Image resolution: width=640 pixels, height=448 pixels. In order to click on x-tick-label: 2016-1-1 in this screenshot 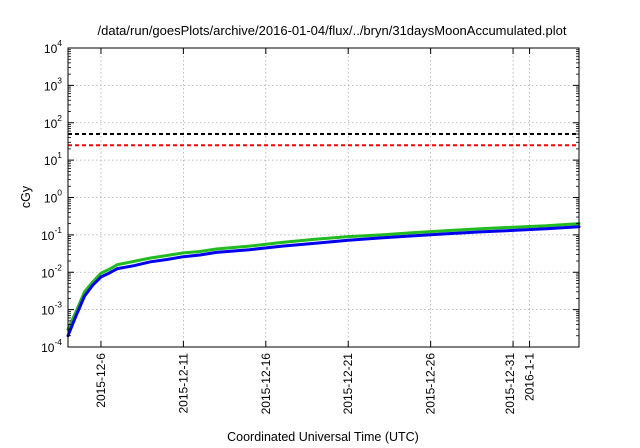, I will do `click(530, 377)`.